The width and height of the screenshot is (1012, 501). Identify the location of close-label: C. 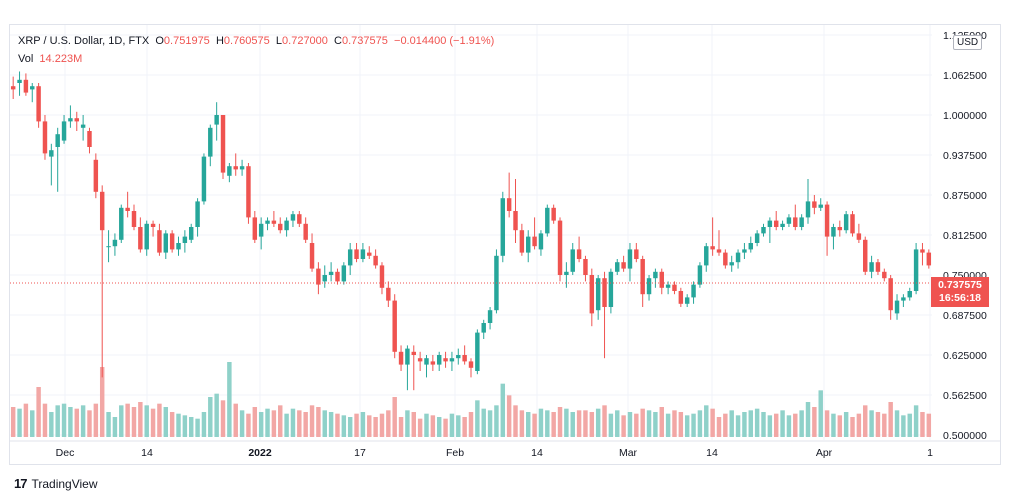
(338, 41).